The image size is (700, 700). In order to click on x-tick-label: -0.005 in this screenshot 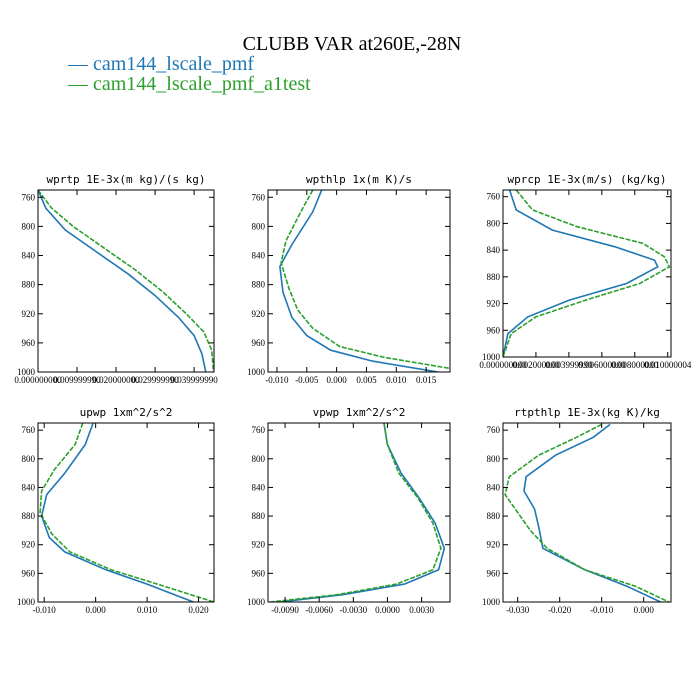, I will do `click(307, 380)`.